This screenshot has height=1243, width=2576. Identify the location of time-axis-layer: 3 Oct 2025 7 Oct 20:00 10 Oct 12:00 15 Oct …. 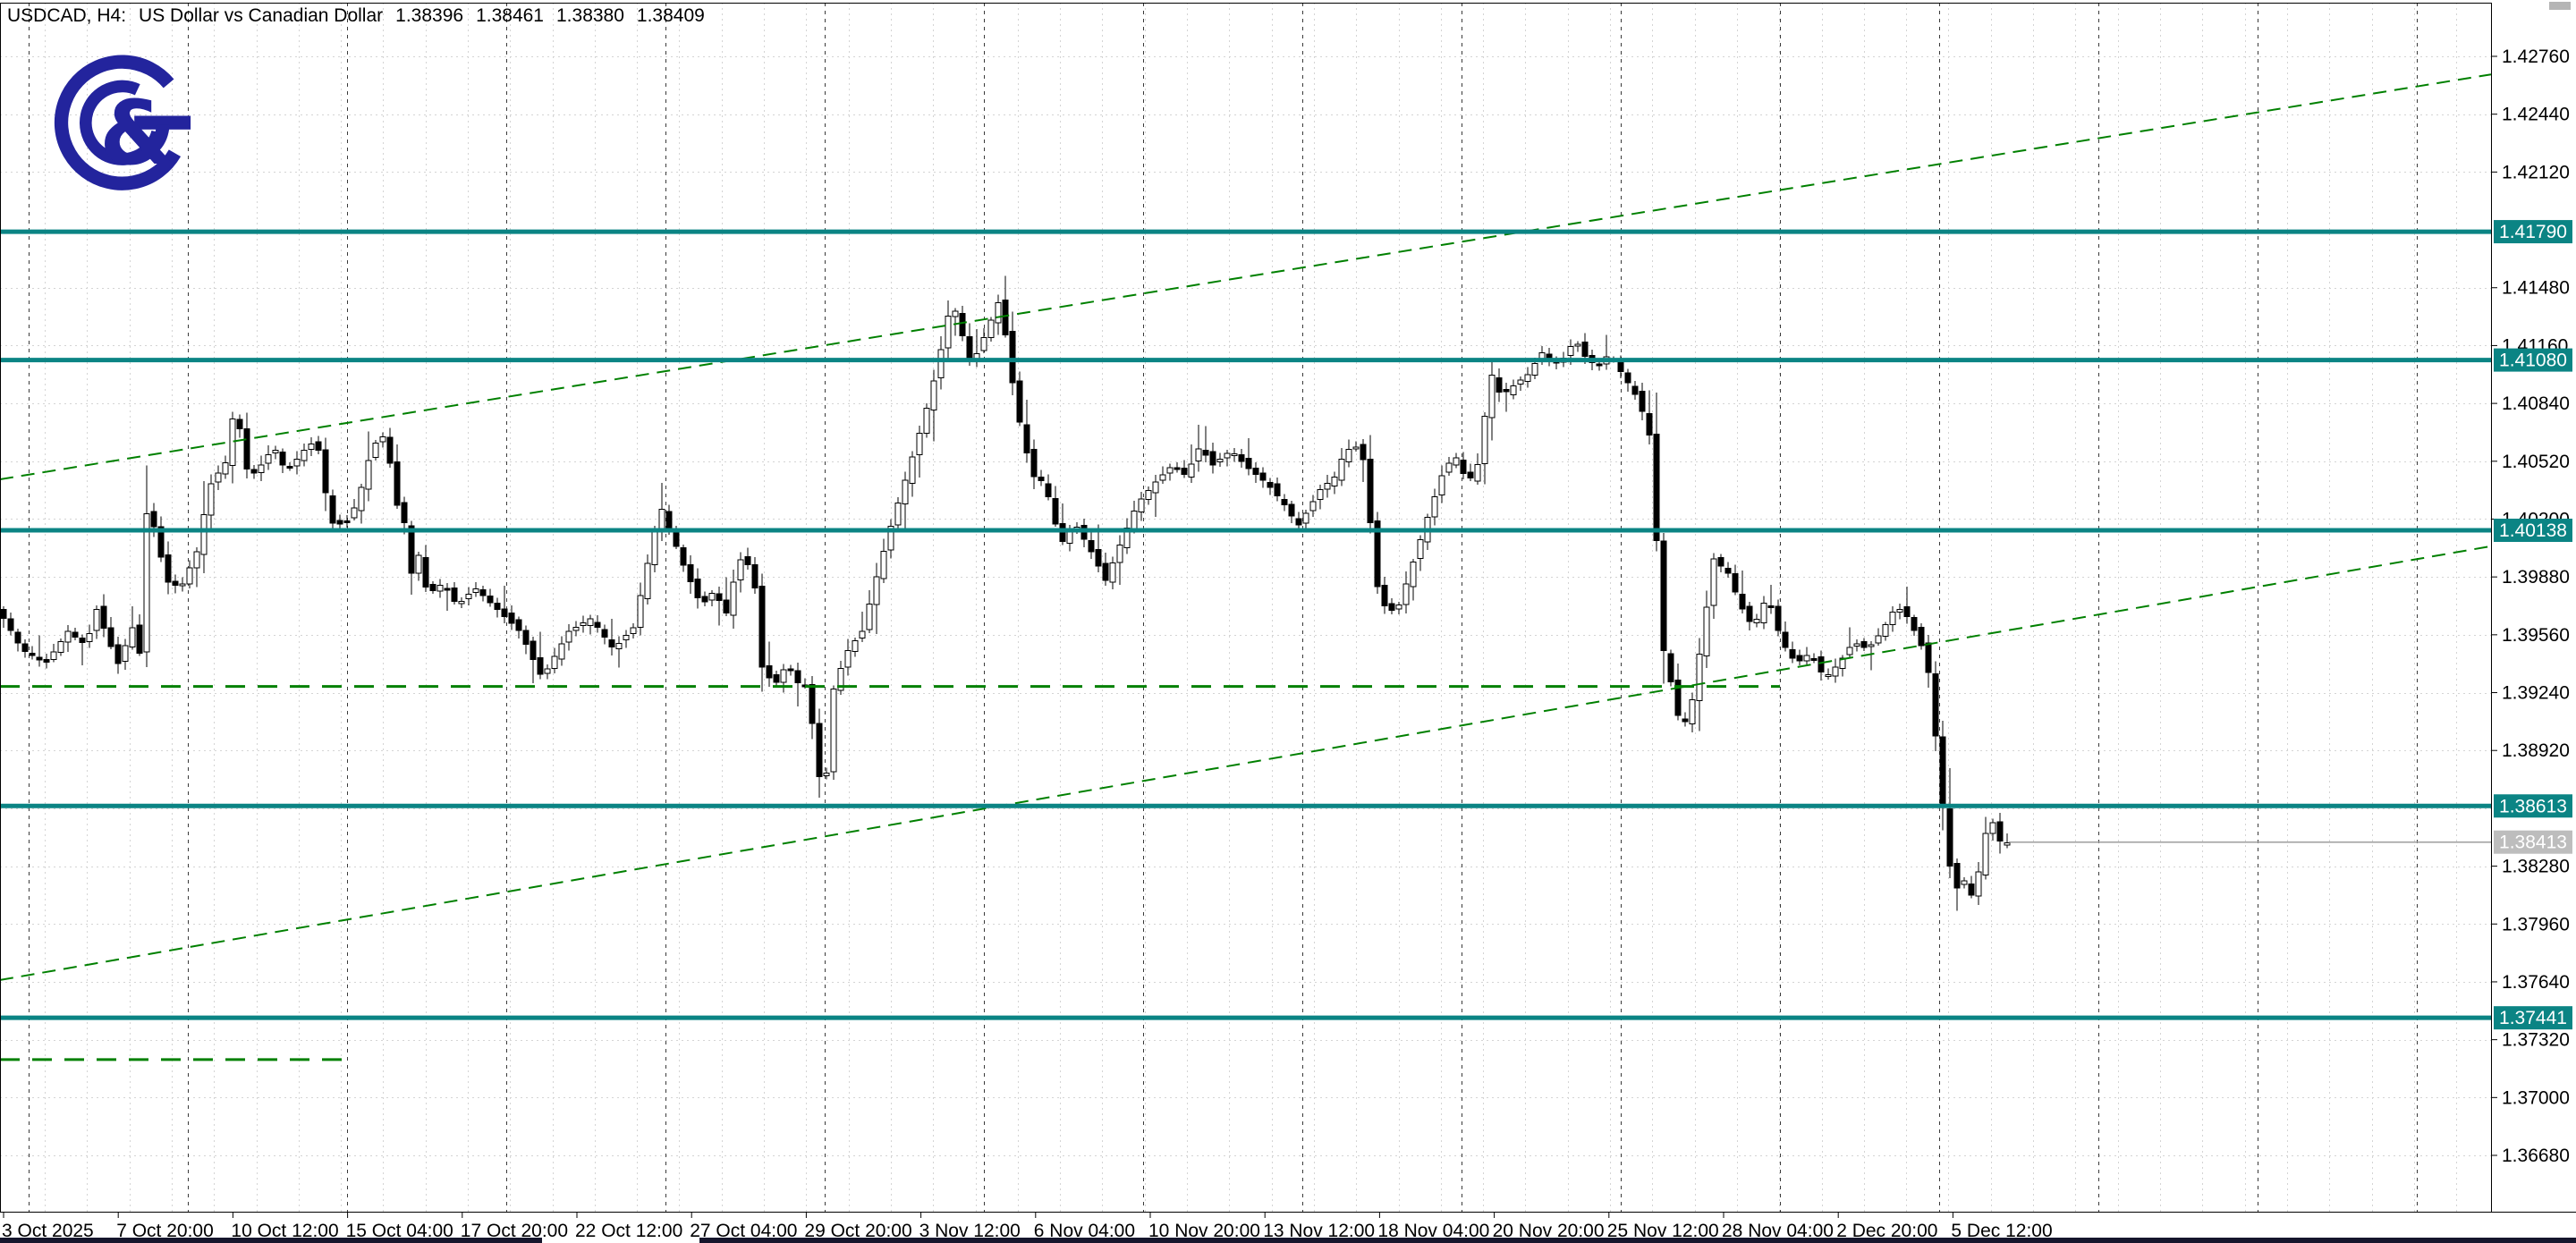
(1027, 1226).